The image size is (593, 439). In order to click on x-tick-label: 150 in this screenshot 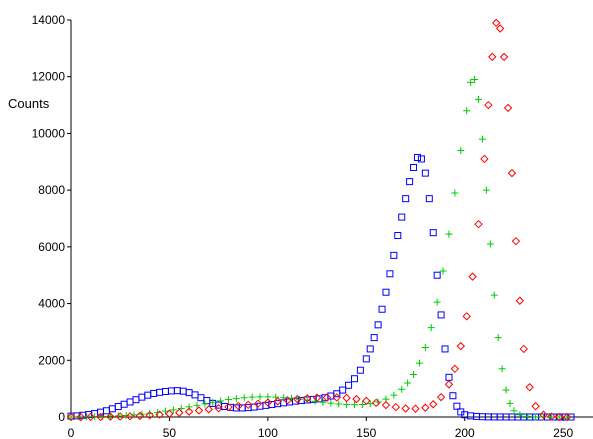, I will do `click(366, 432)`.